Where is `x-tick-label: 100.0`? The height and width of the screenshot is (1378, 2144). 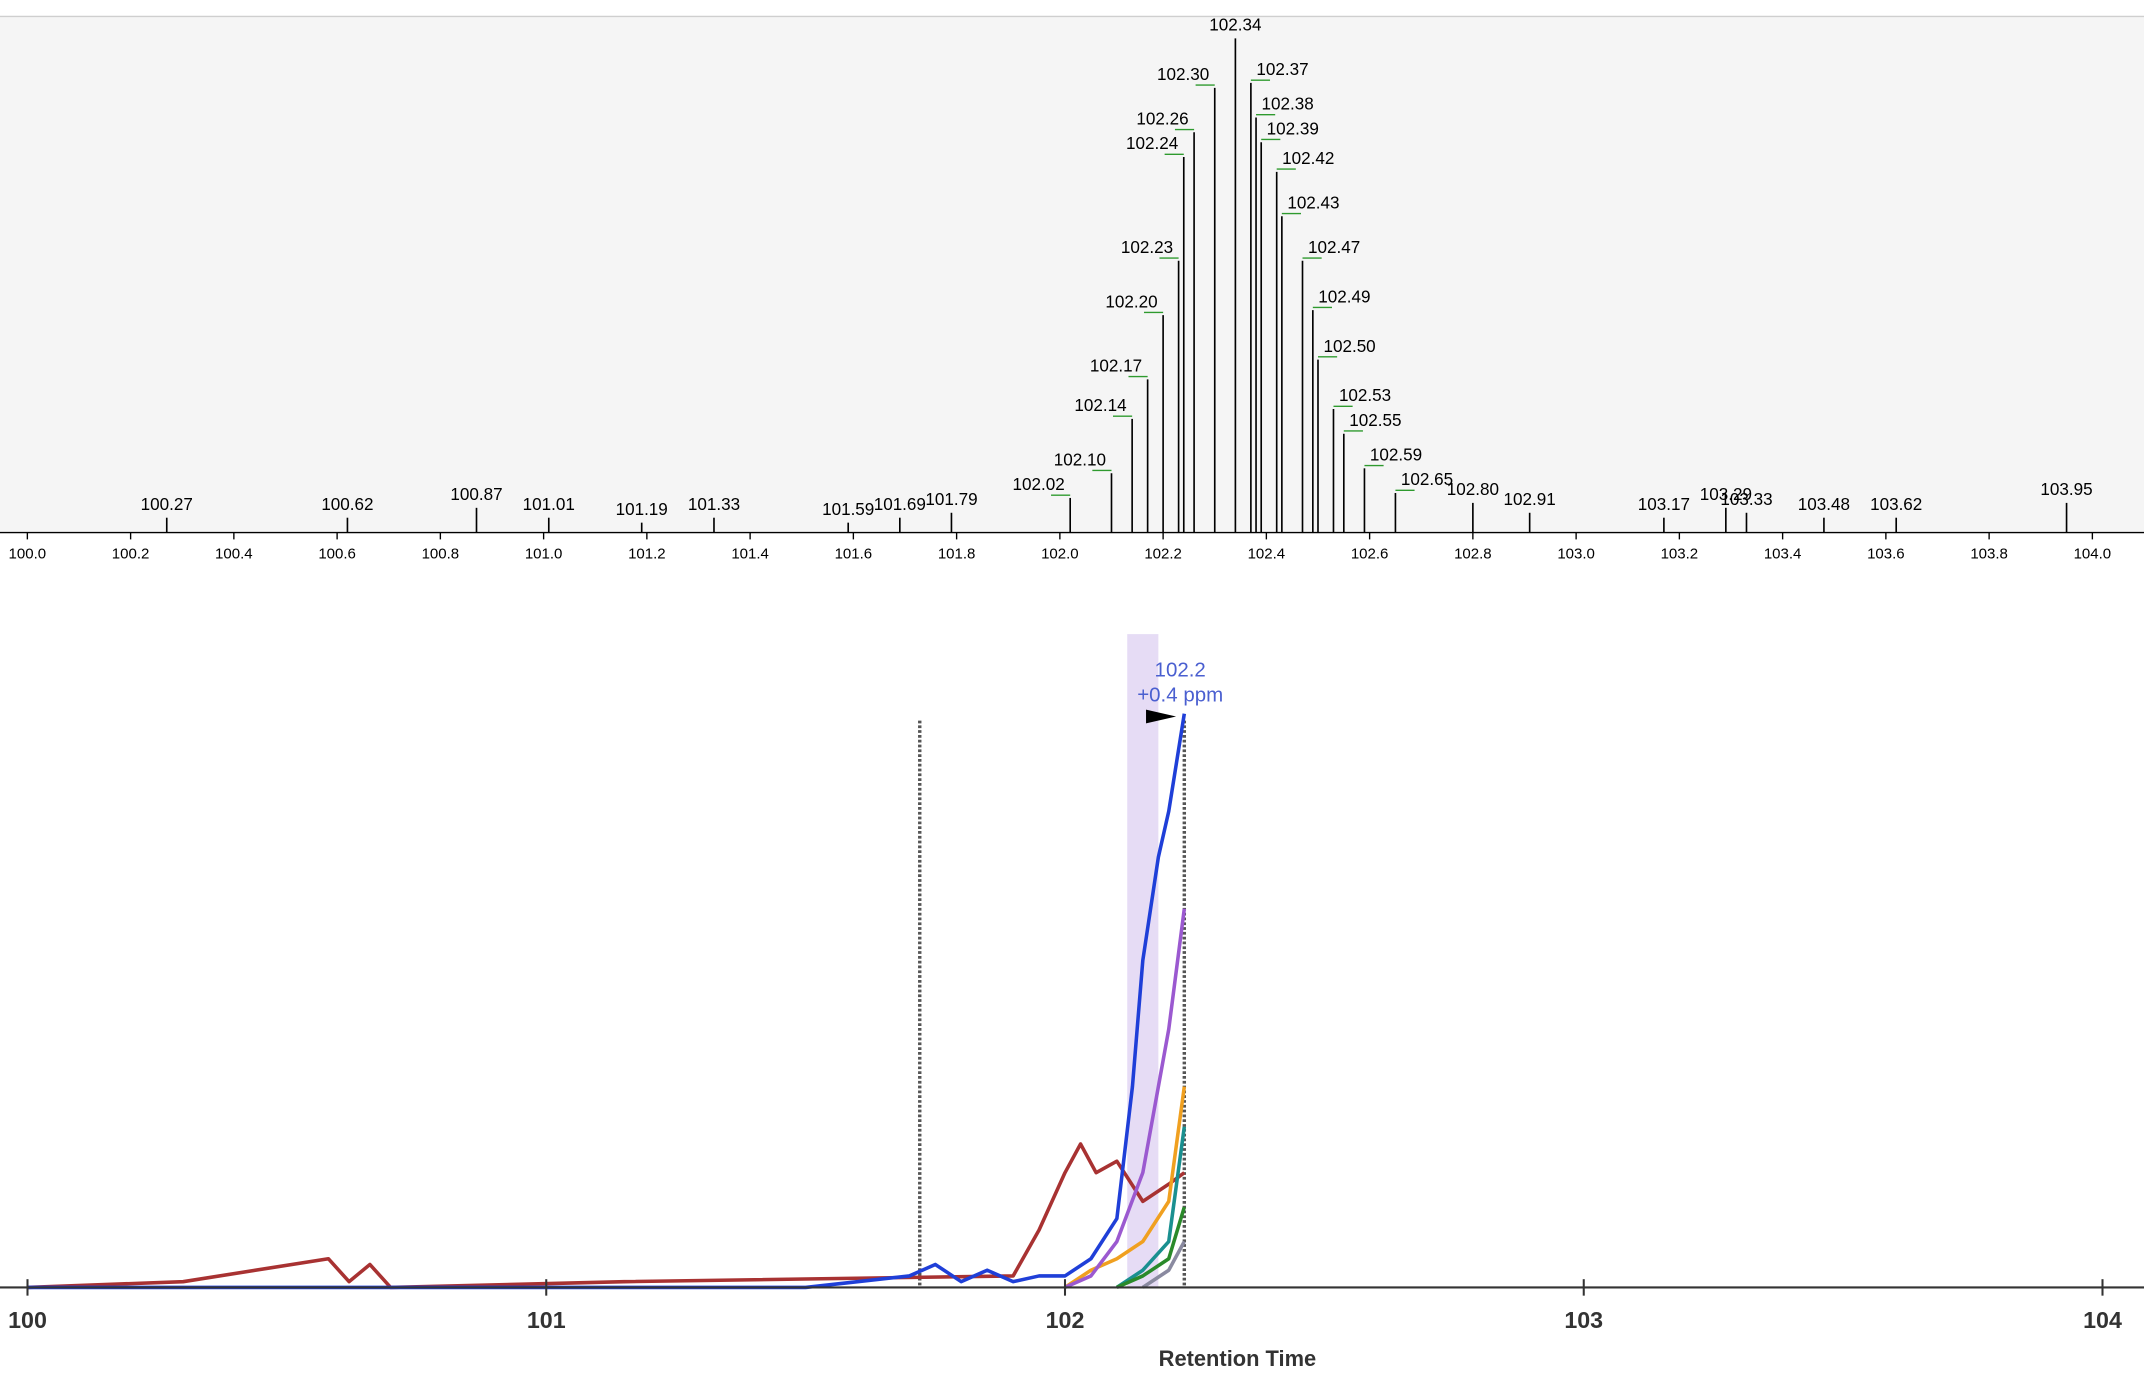 x-tick-label: 100.0 is located at coordinates (28, 553).